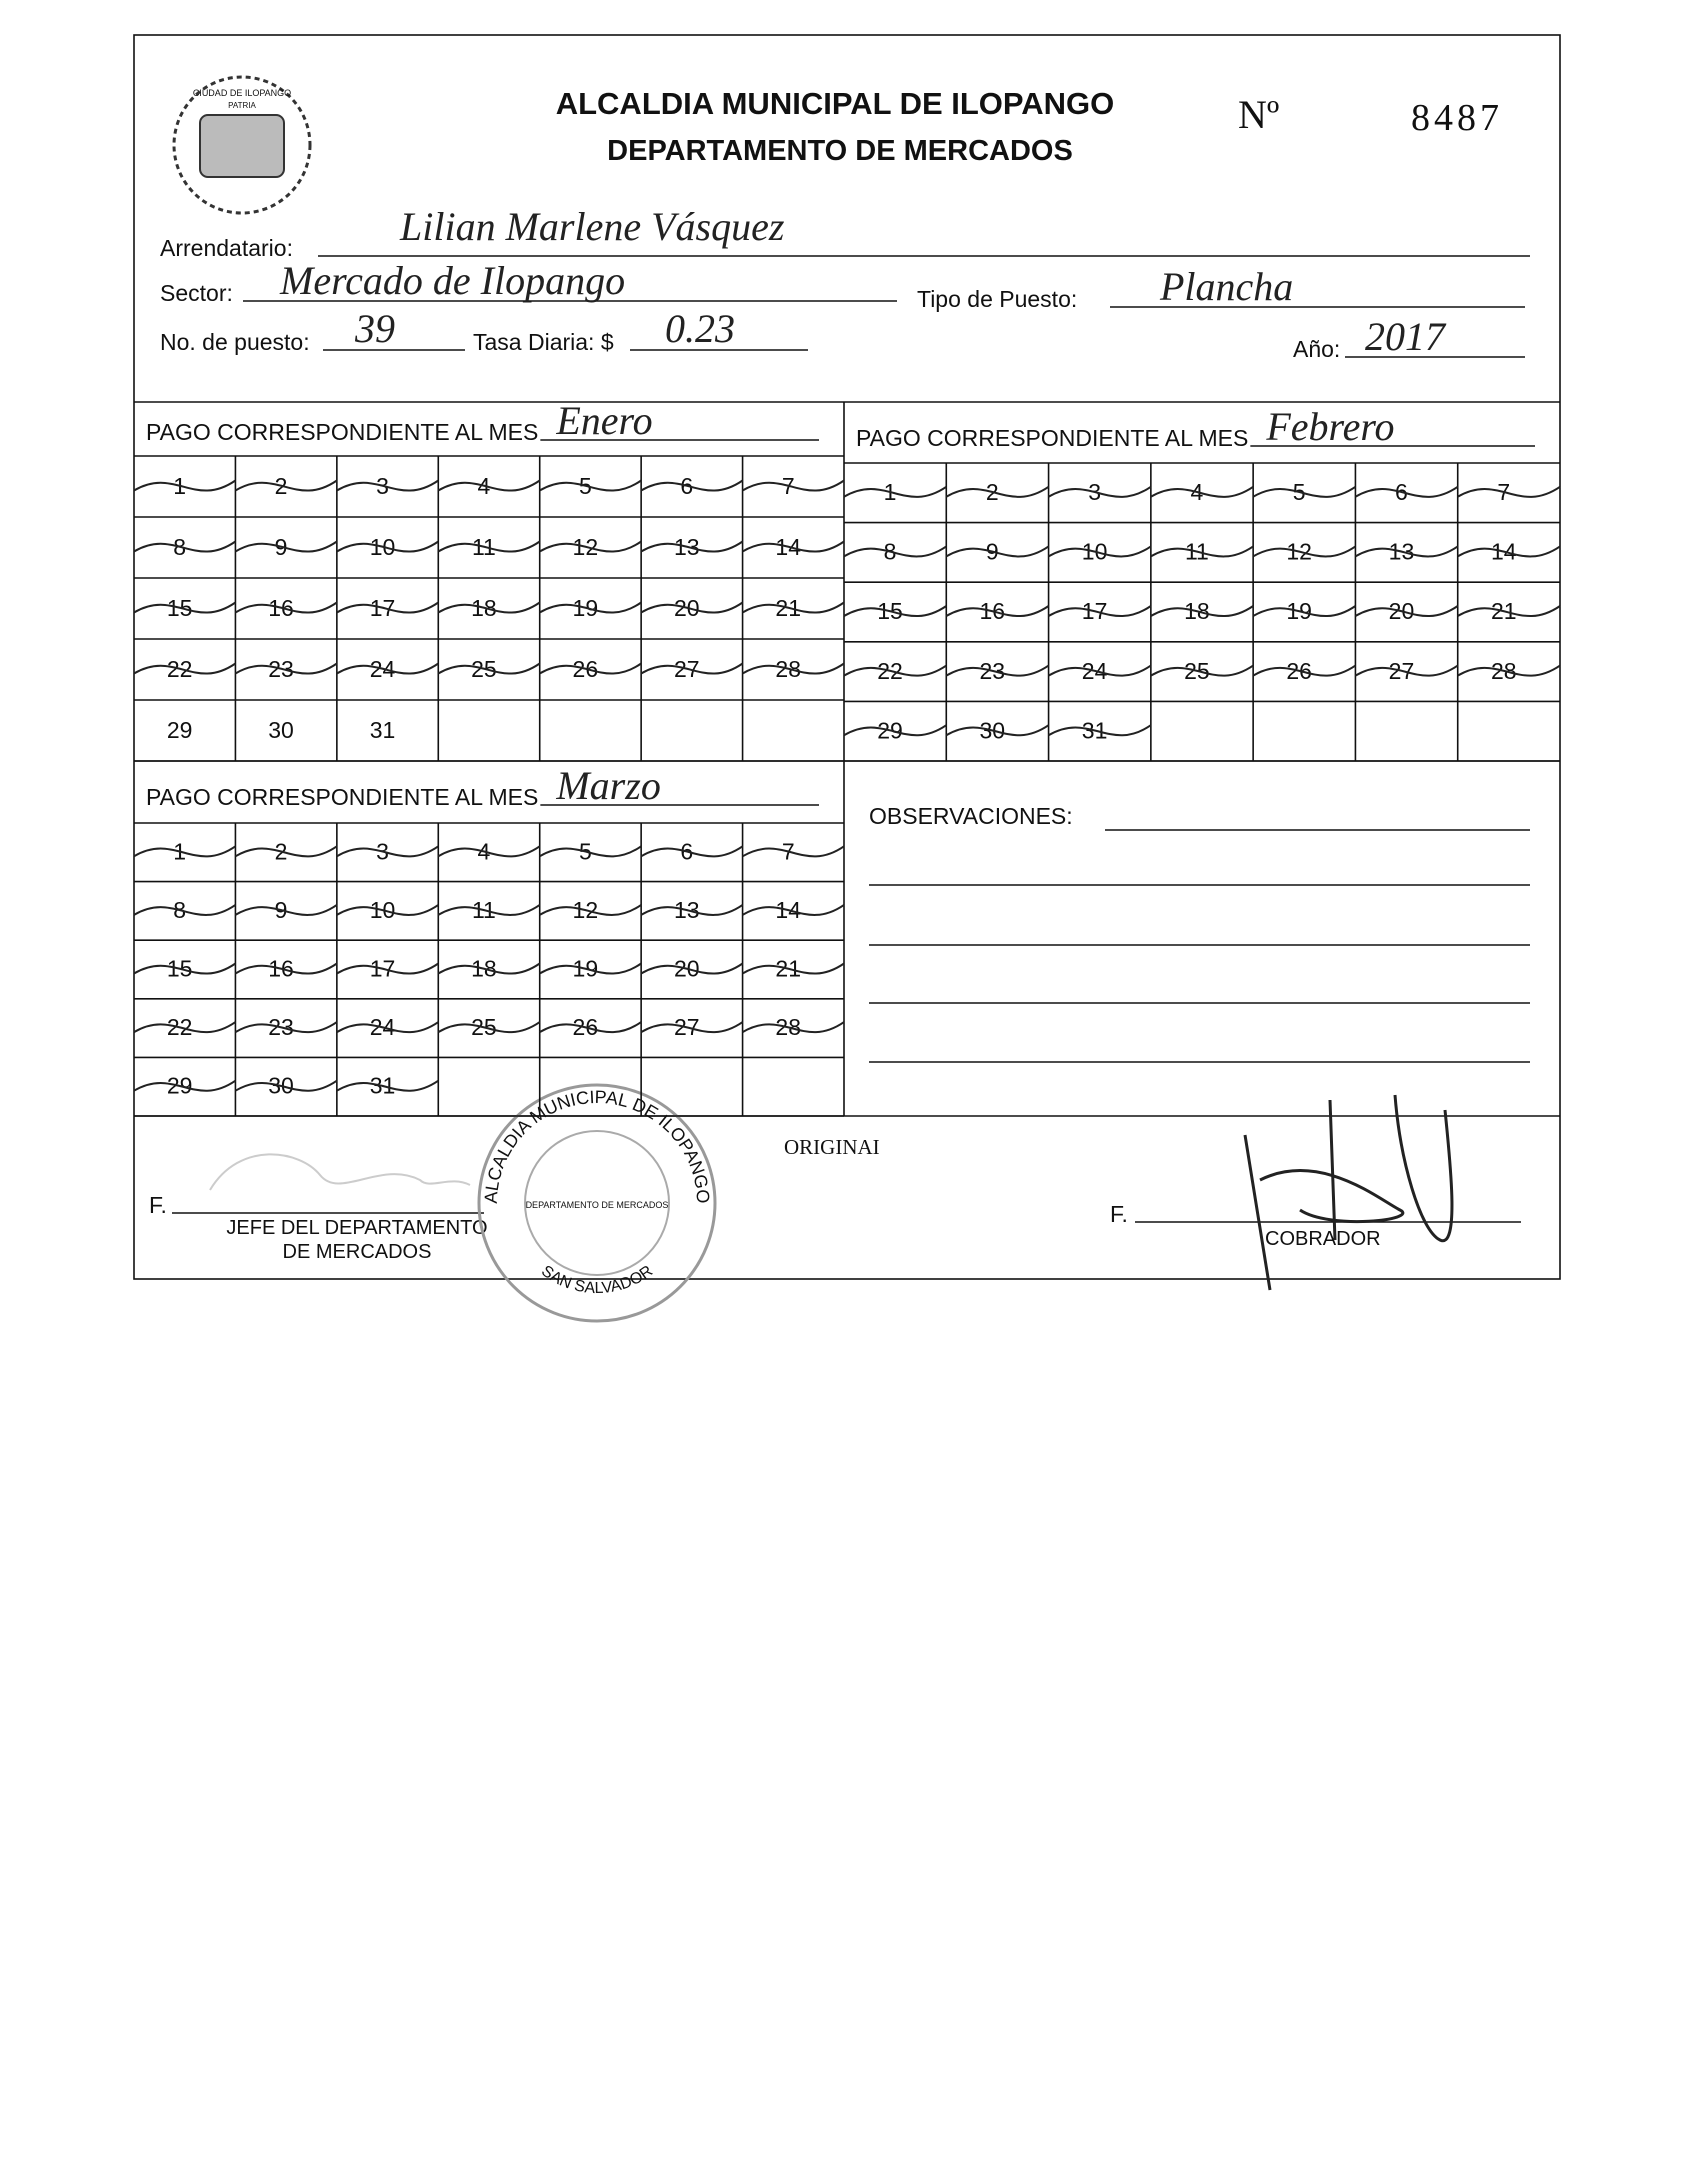 Image resolution: width=1693 pixels, height=2165 pixels. Describe the element at coordinates (242, 146) in the screenshot. I see `logo-shield` at that location.